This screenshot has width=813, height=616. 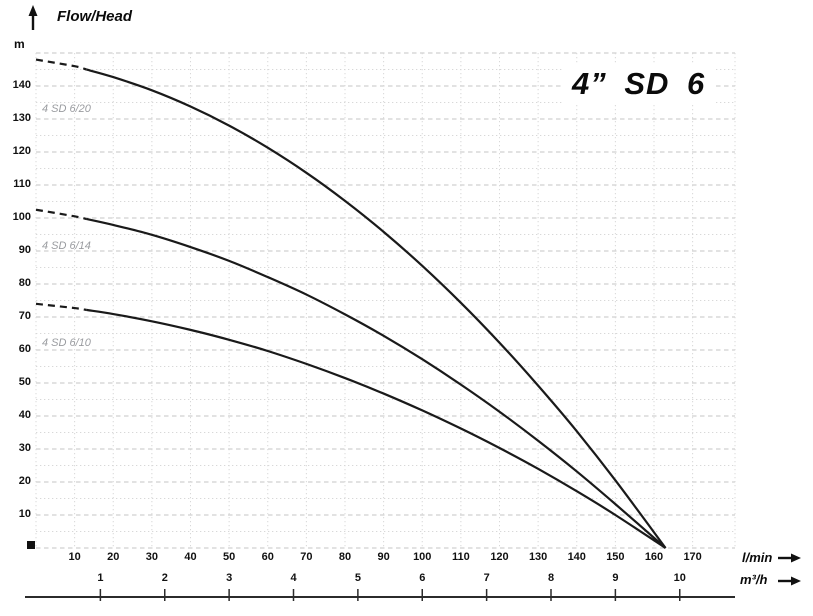 What do you see at coordinates (229, 557) in the screenshot?
I see `x-tick-label-lmin: 50` at bounding box center [229, 557].